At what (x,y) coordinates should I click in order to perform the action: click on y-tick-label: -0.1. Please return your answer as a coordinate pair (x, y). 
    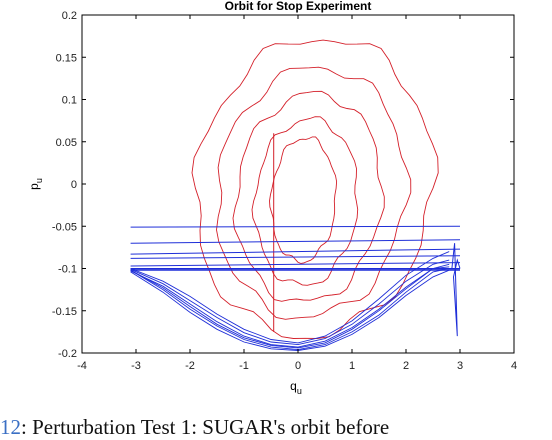
    Looking at the image, I should click on (67, 270).